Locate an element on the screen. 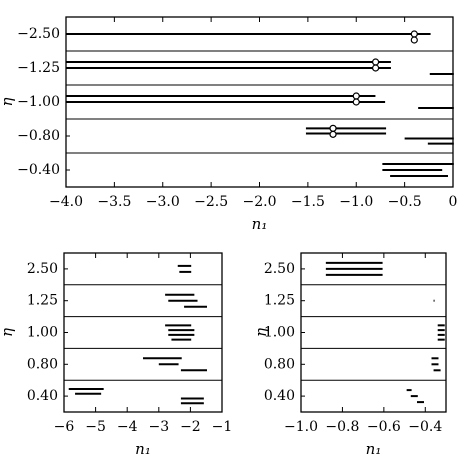 The height and width of the screenshot is (474, 474). x-tick-label: −4 is located at coordinates (127, 427).